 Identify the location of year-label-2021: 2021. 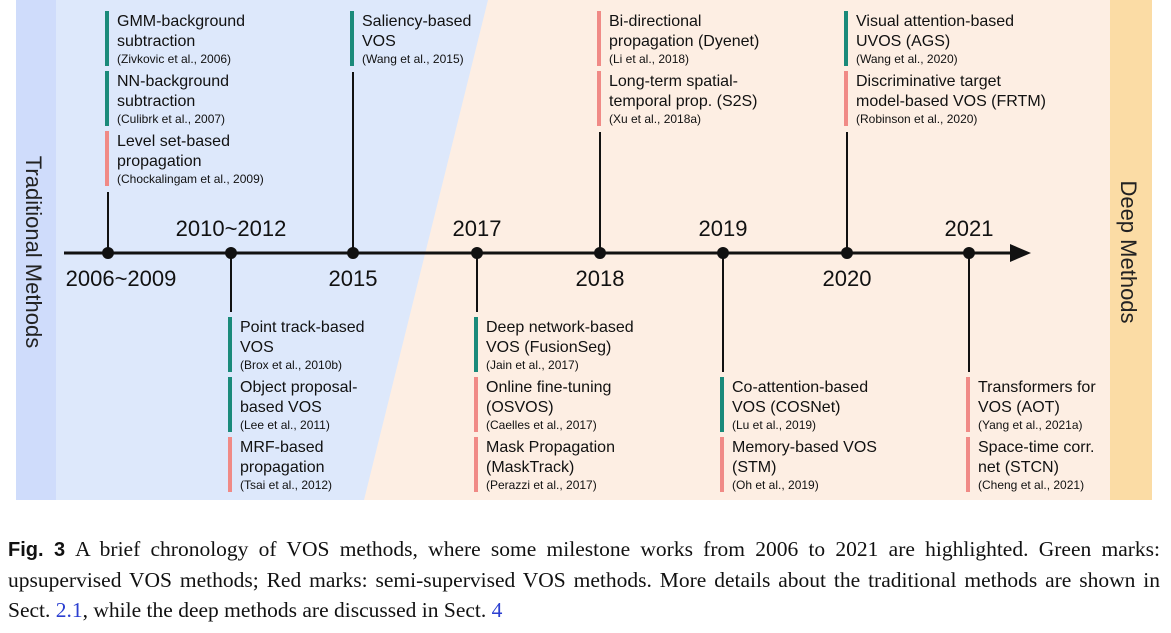
(969, 228).